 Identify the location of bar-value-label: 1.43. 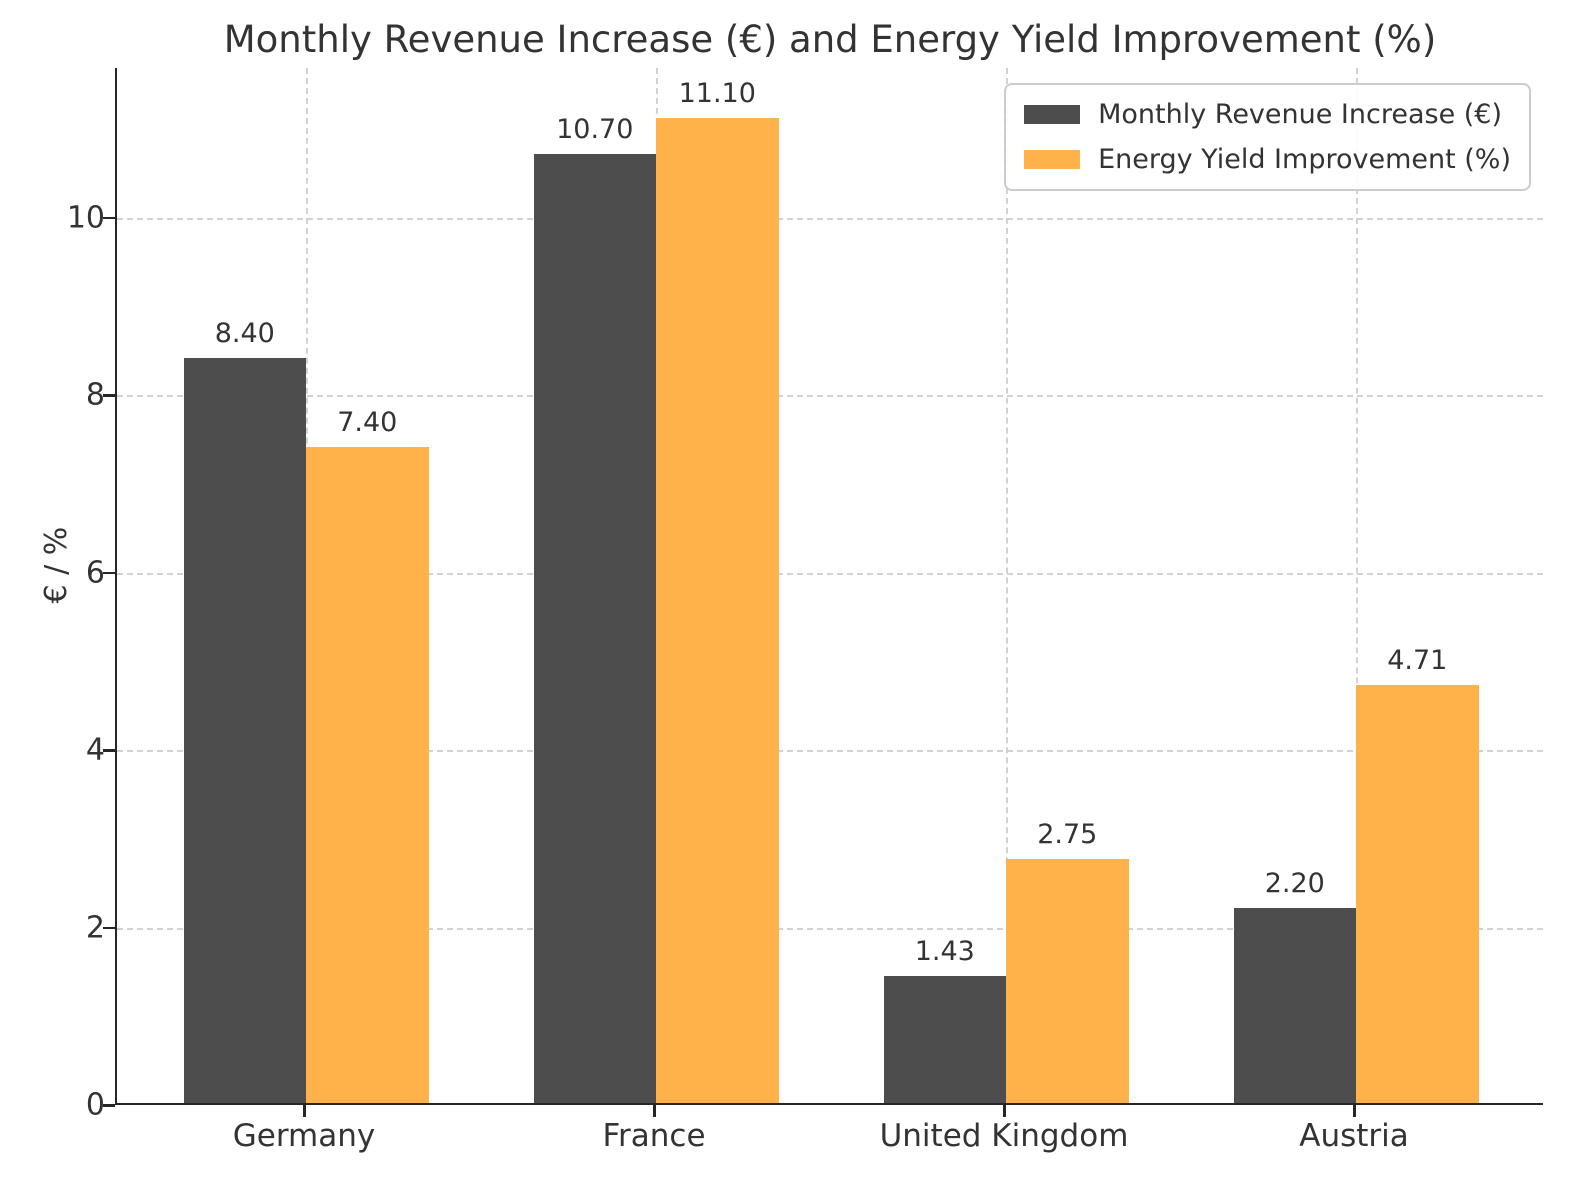
(944, 952).